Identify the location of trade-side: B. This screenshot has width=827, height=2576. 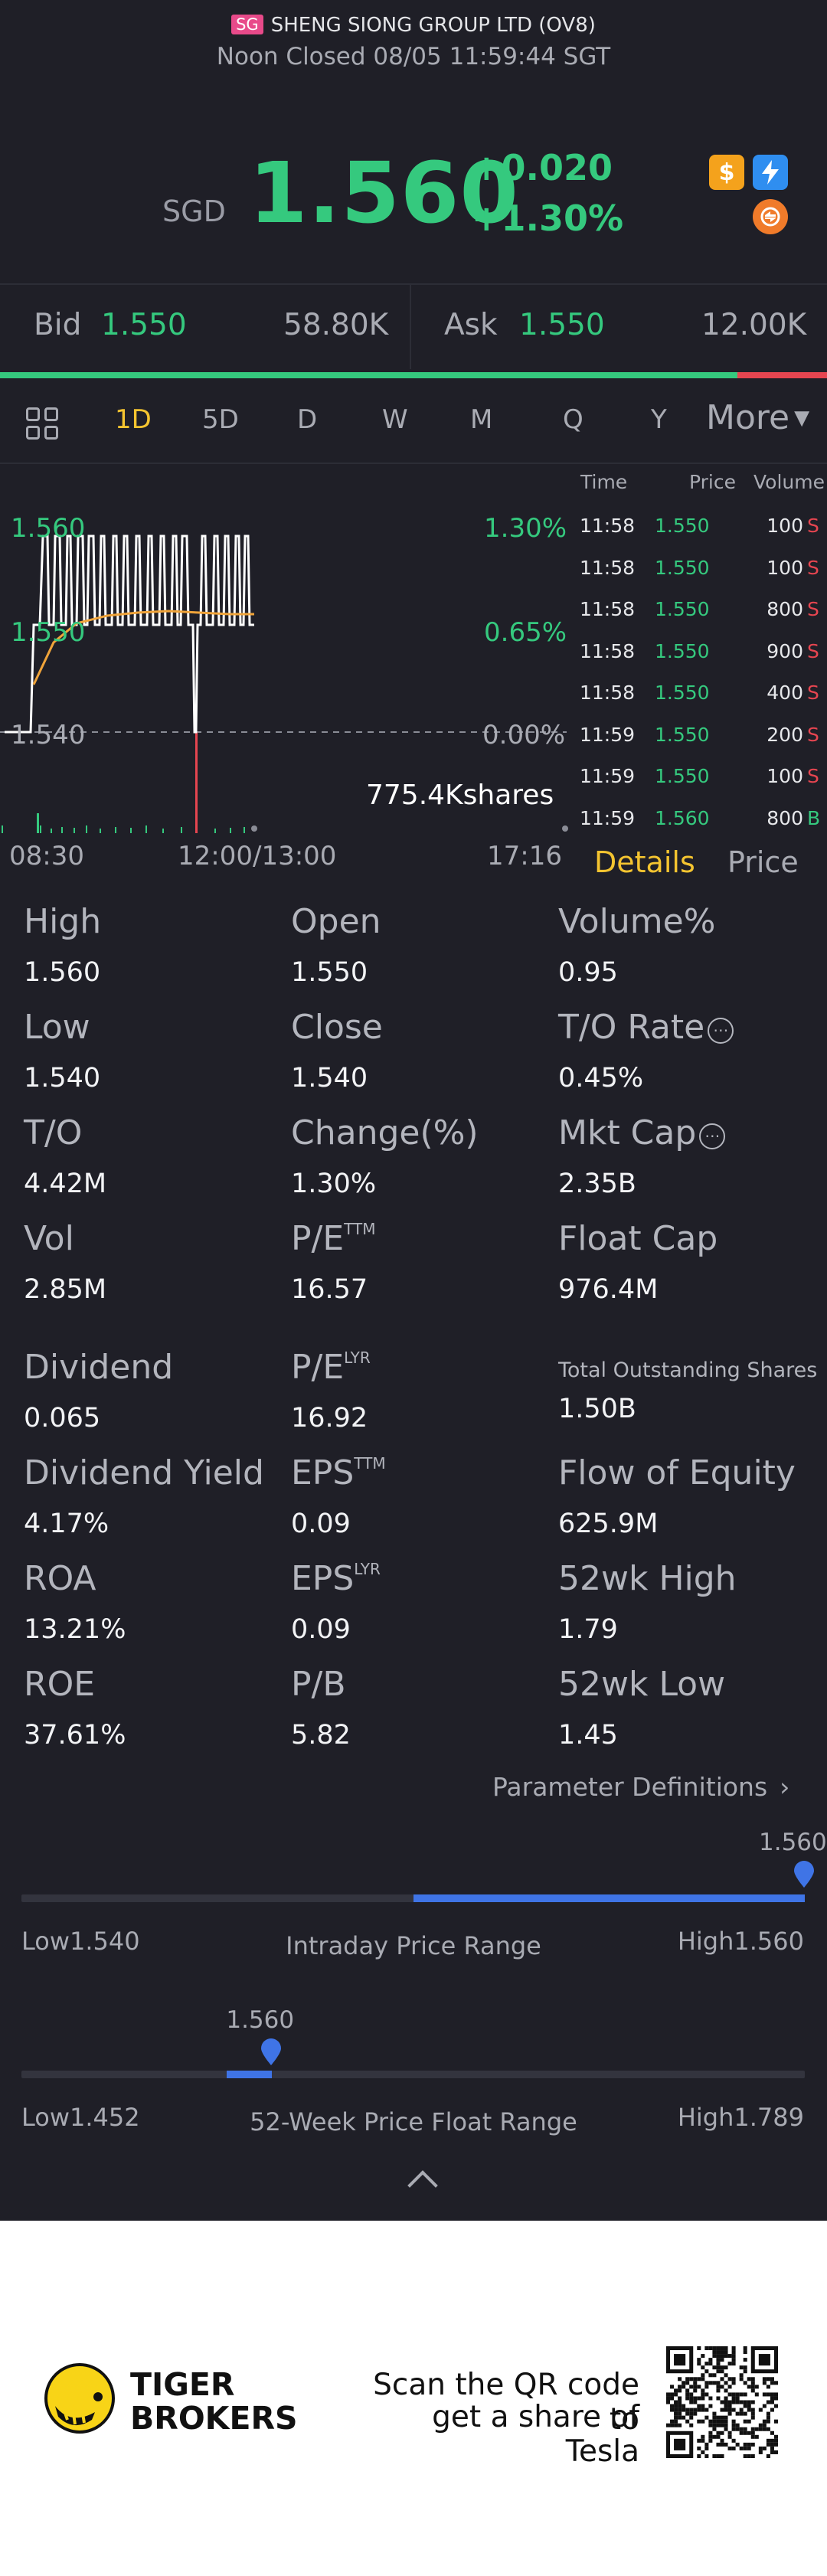
(814, 817).